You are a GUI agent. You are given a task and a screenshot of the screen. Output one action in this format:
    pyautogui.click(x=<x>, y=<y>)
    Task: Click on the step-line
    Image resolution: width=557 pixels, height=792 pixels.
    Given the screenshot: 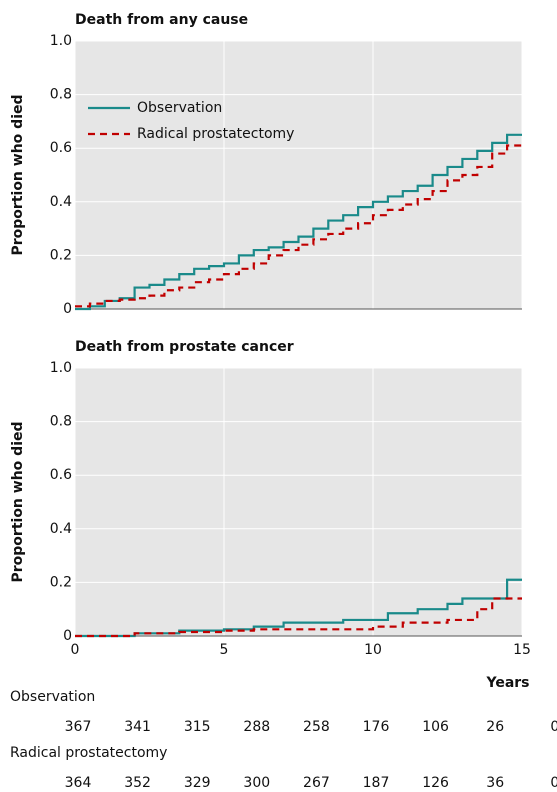 What is the action you would take?
    pyautogui.click(x=298, y=617)
    